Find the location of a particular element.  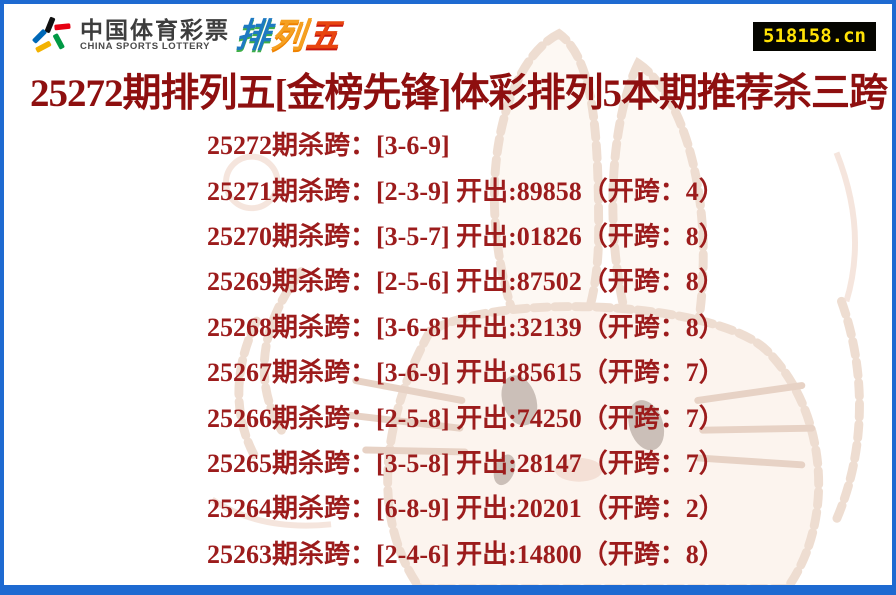

lottery-logo: 中国体育彩票 CHINA SPORTS LOTTERY 排 列 五 is located at coordinates (183, 36).